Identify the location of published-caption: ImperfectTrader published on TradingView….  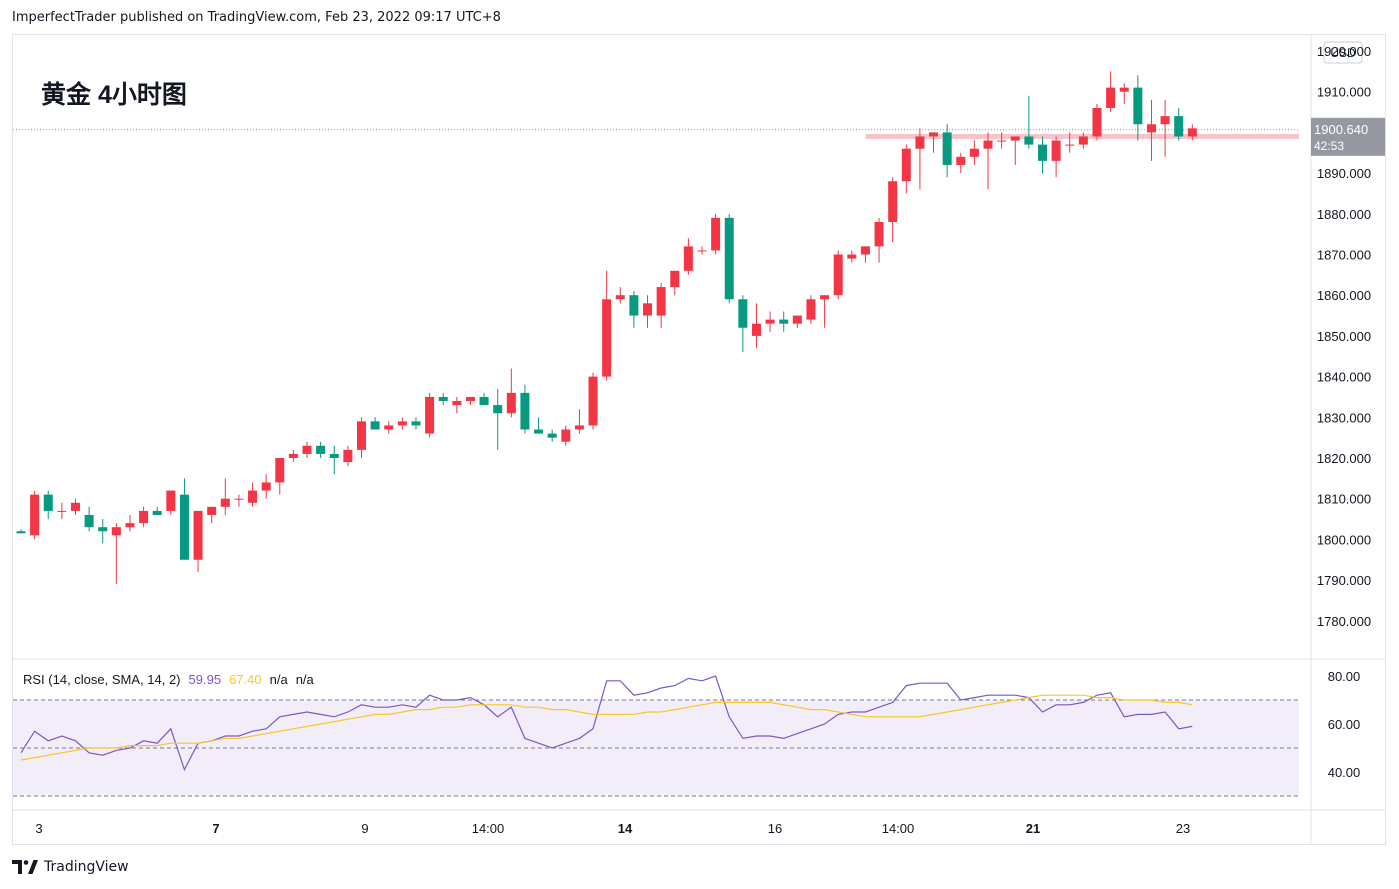
(256, 17).